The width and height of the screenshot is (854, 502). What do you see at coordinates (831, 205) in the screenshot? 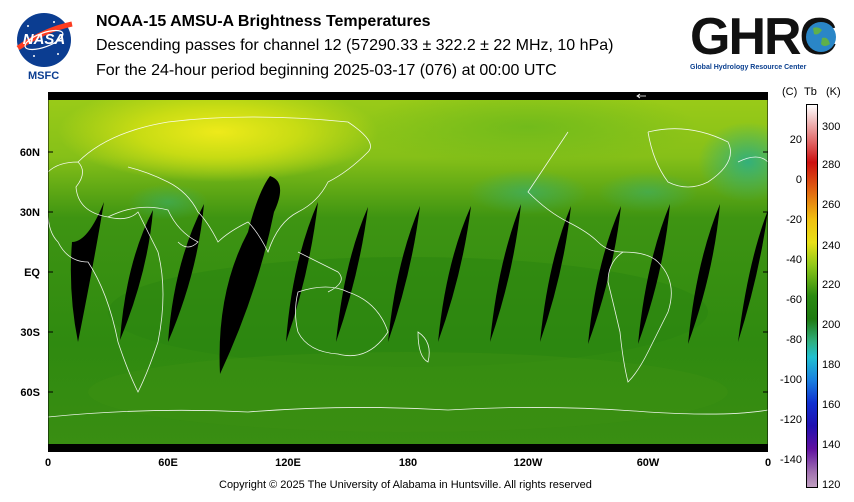
I see `kelvin-tick: 260` at bounding box center [831, 205].